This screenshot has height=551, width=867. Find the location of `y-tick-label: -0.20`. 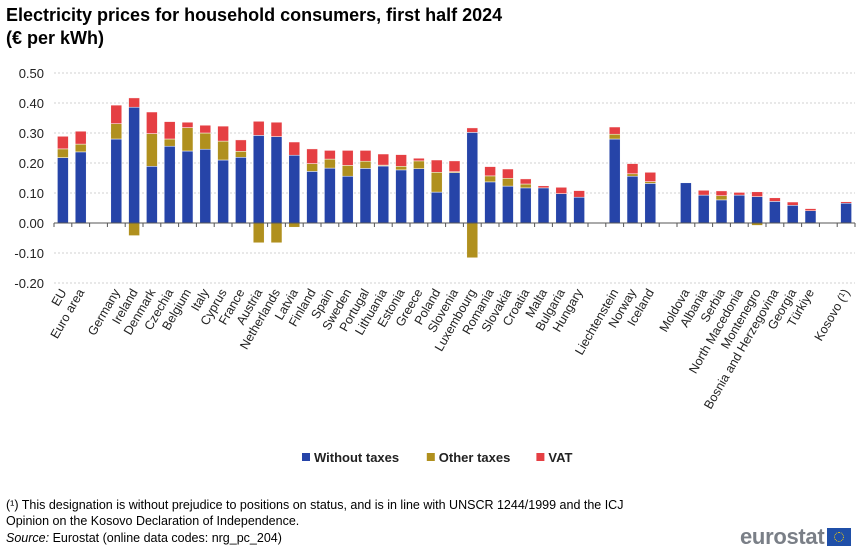

y-tick-label: -0.20 is located at coordinates (29, 283).